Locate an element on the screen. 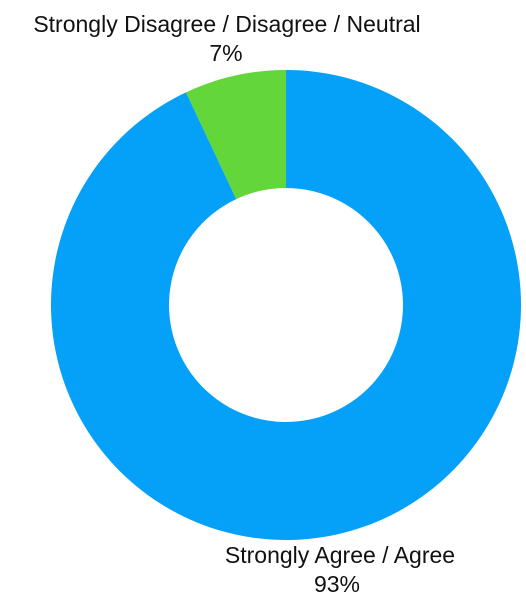  slice-value-label-agree: 93% is located at coordinates (337, 584).